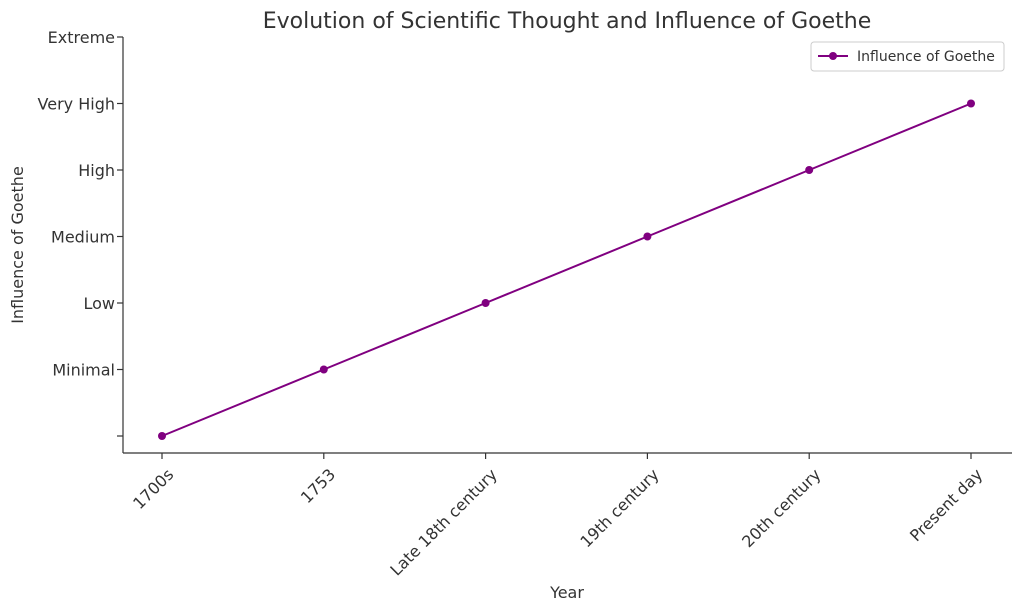 Image resolution: width=1024 pixels, height=613 pixels. What do you see at coordinates (83, 370) in the screenshot?
I see `y-tick-label: Minimal` at bounding box center [83, 370].